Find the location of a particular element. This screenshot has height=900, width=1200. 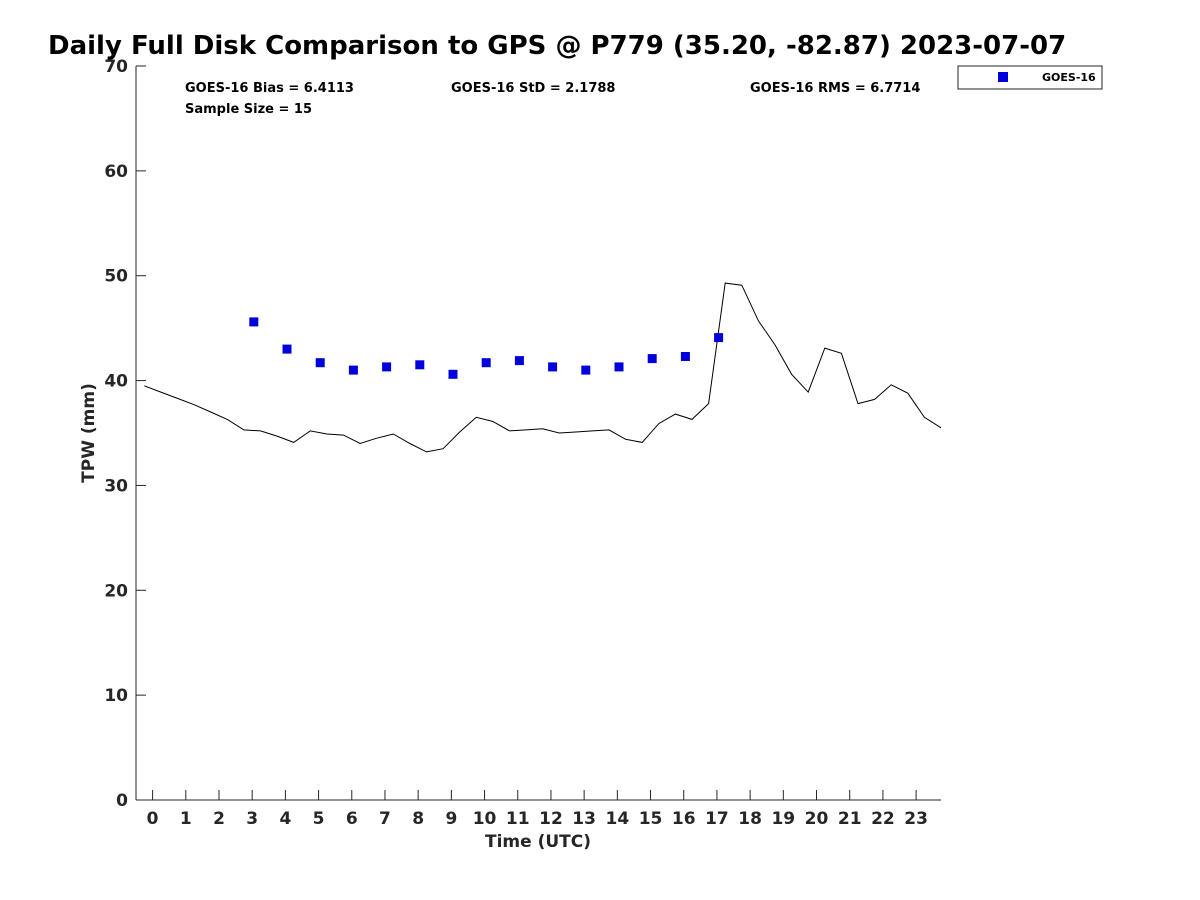

x-tick-label: 20 is located at coordinates (817, 819).